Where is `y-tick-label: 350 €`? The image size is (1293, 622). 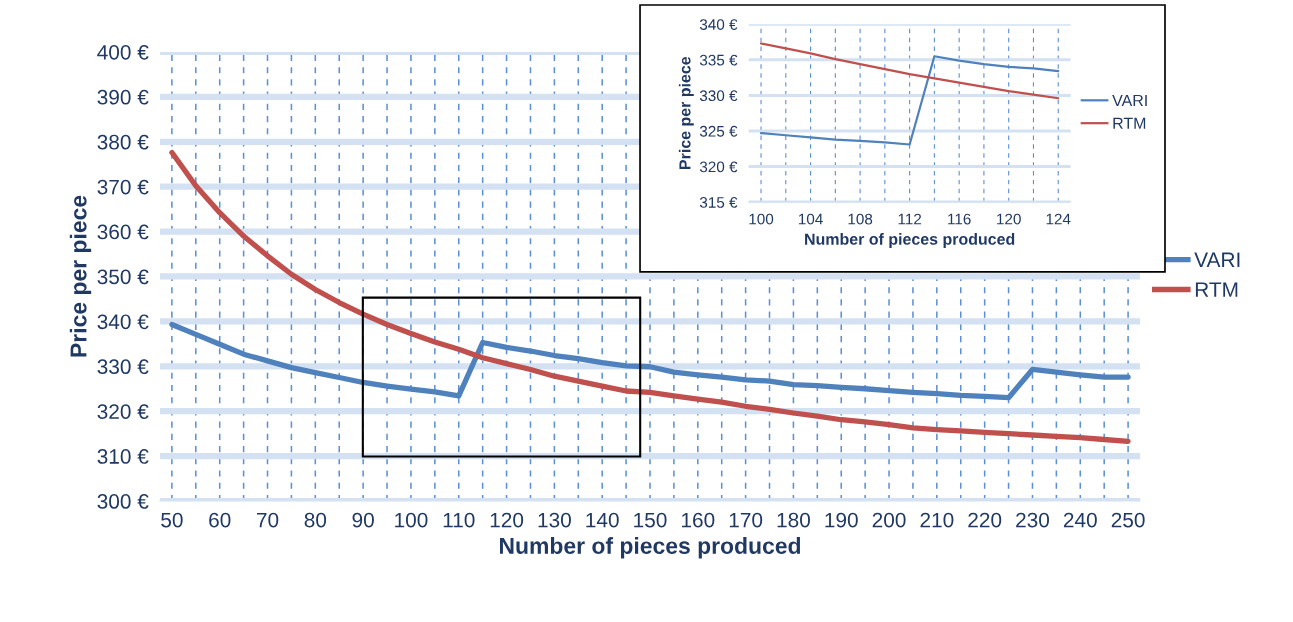 y-tick-label: 350 € is located at coordinates (123, 277).